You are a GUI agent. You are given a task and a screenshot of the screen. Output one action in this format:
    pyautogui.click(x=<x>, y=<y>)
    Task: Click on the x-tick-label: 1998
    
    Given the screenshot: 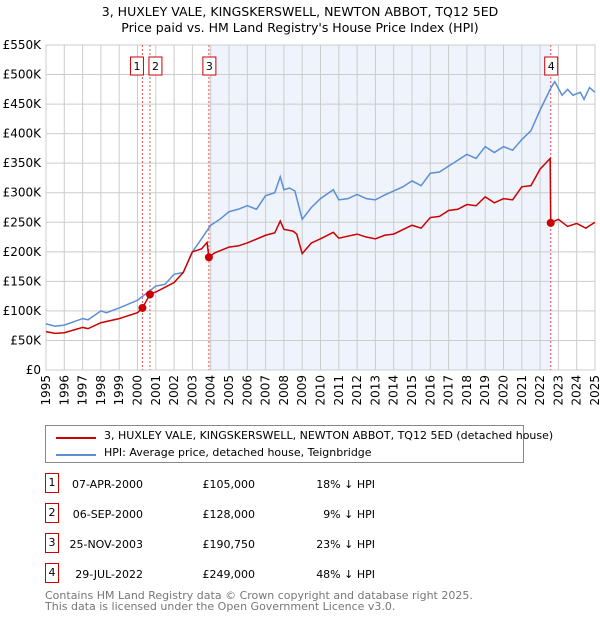 What is the action you would take?
    pyautogui.click(x=101, y=390)
    